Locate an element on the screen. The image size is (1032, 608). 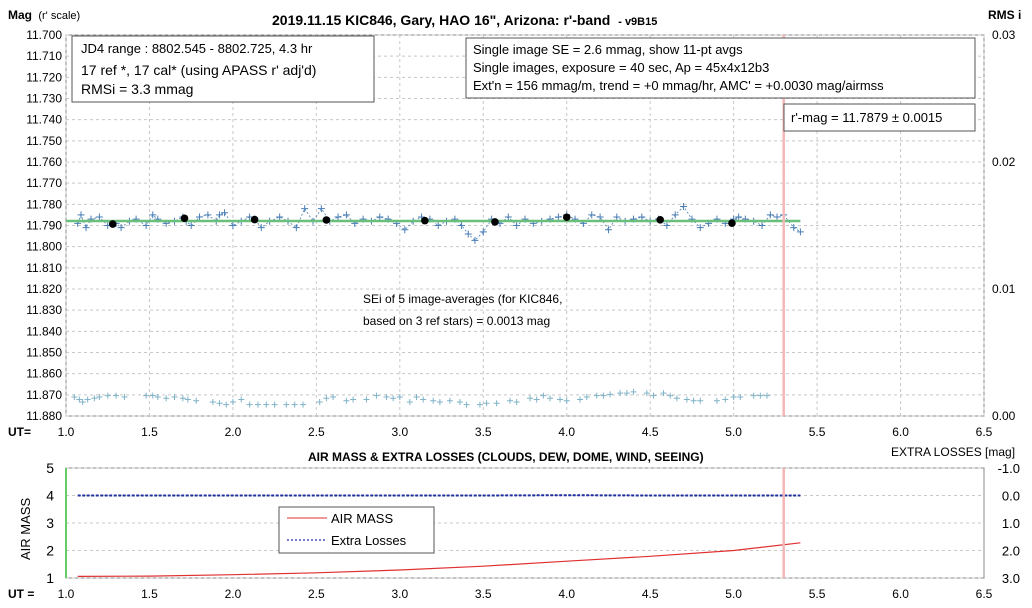
y2-tick-label-bottom: 1.0 is located at coordinates (1011, 523).